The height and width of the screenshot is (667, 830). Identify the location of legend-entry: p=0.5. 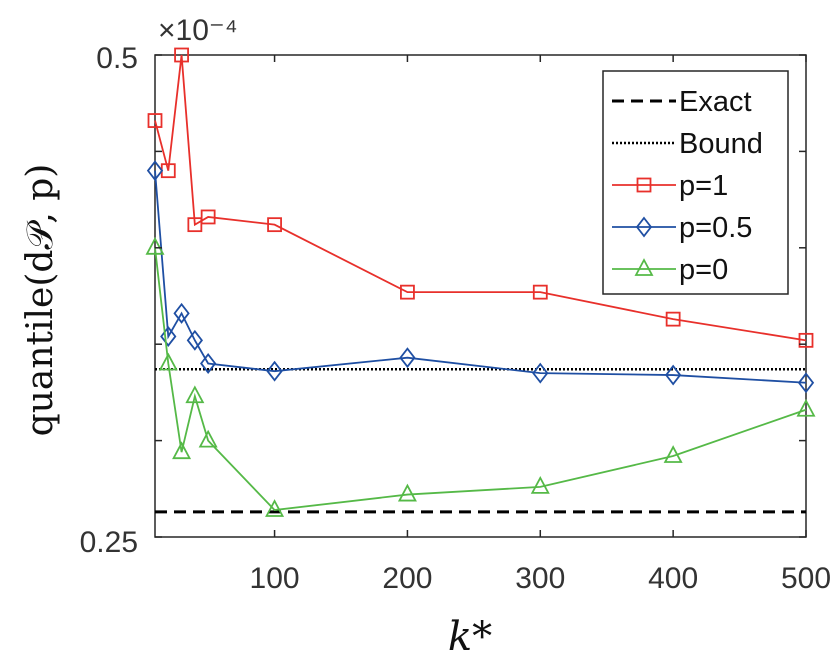
(682, 228).